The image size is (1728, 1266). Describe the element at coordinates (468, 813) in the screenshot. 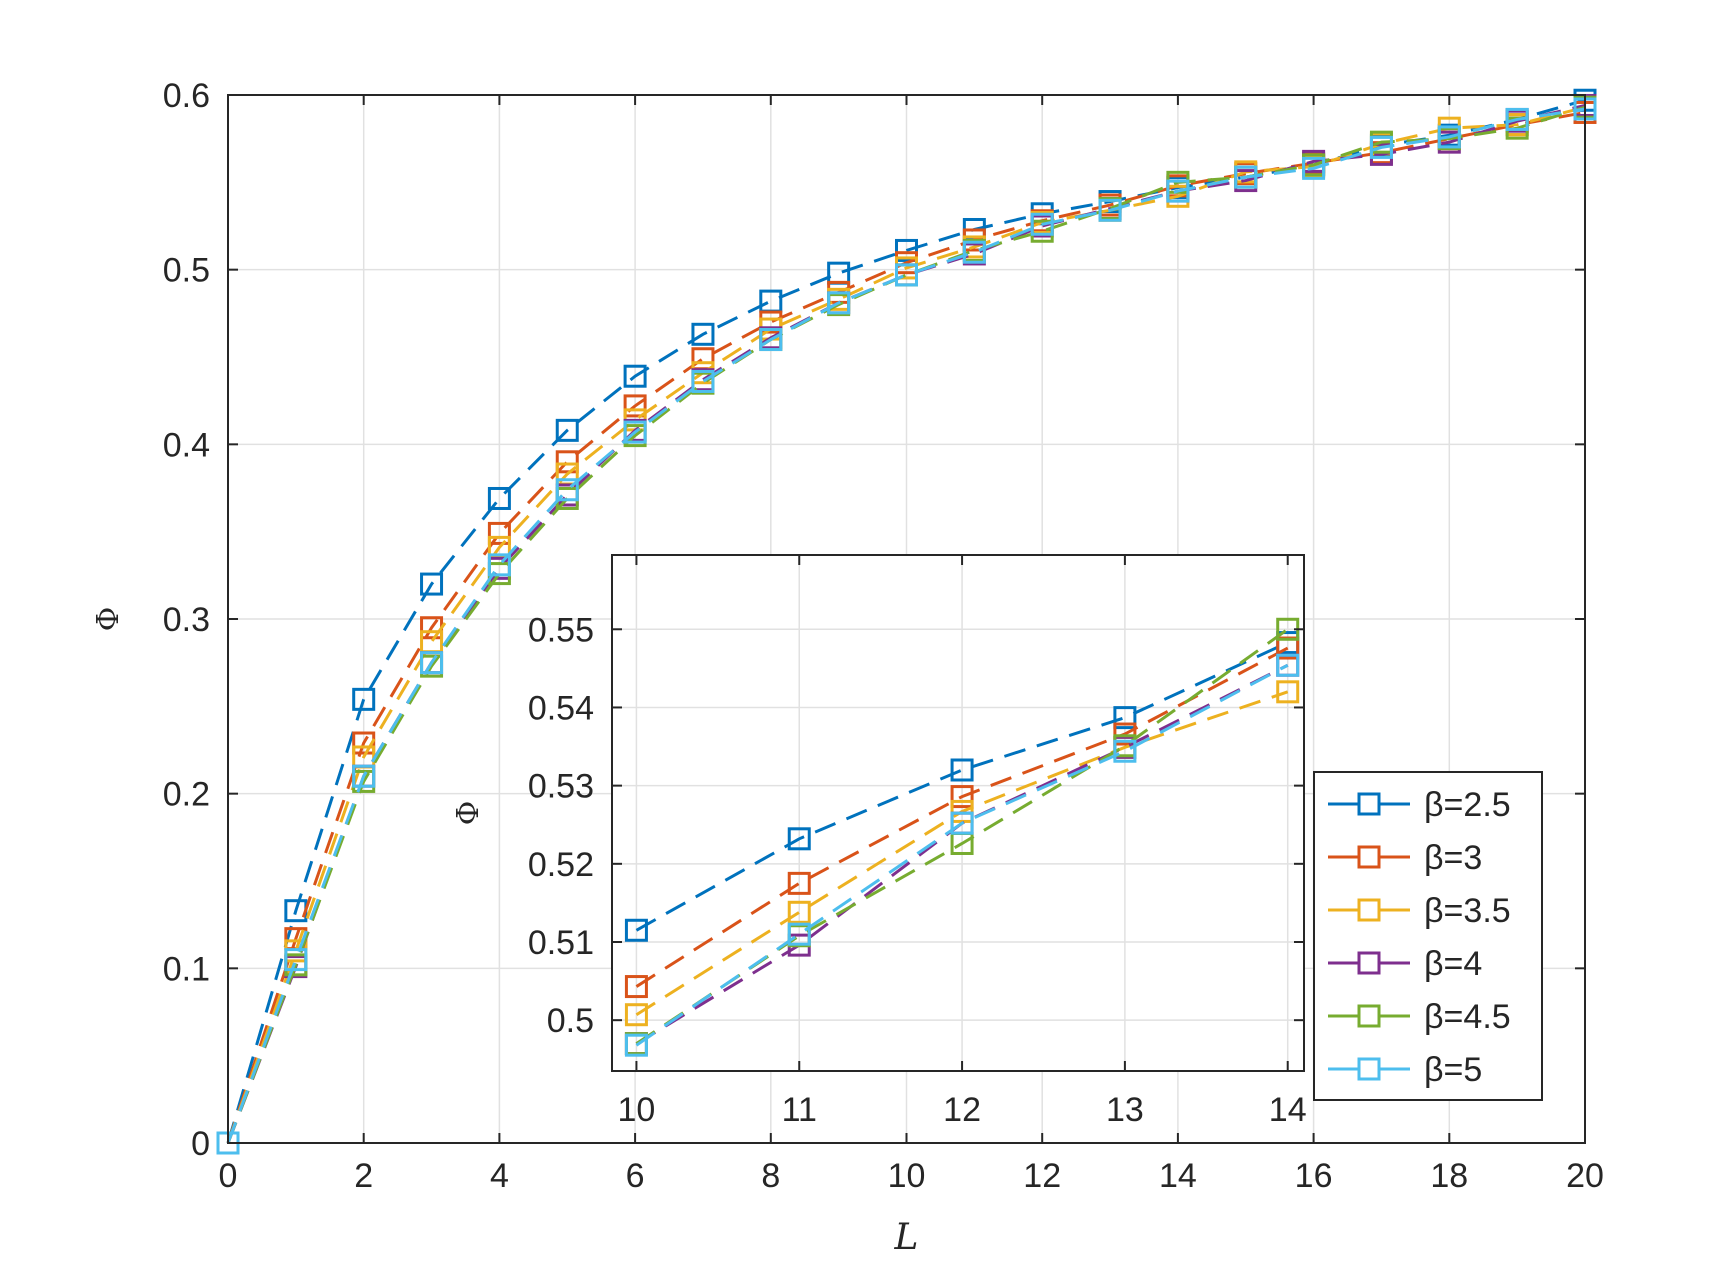

I see `inset-y-axis-label: Φ` at that location.